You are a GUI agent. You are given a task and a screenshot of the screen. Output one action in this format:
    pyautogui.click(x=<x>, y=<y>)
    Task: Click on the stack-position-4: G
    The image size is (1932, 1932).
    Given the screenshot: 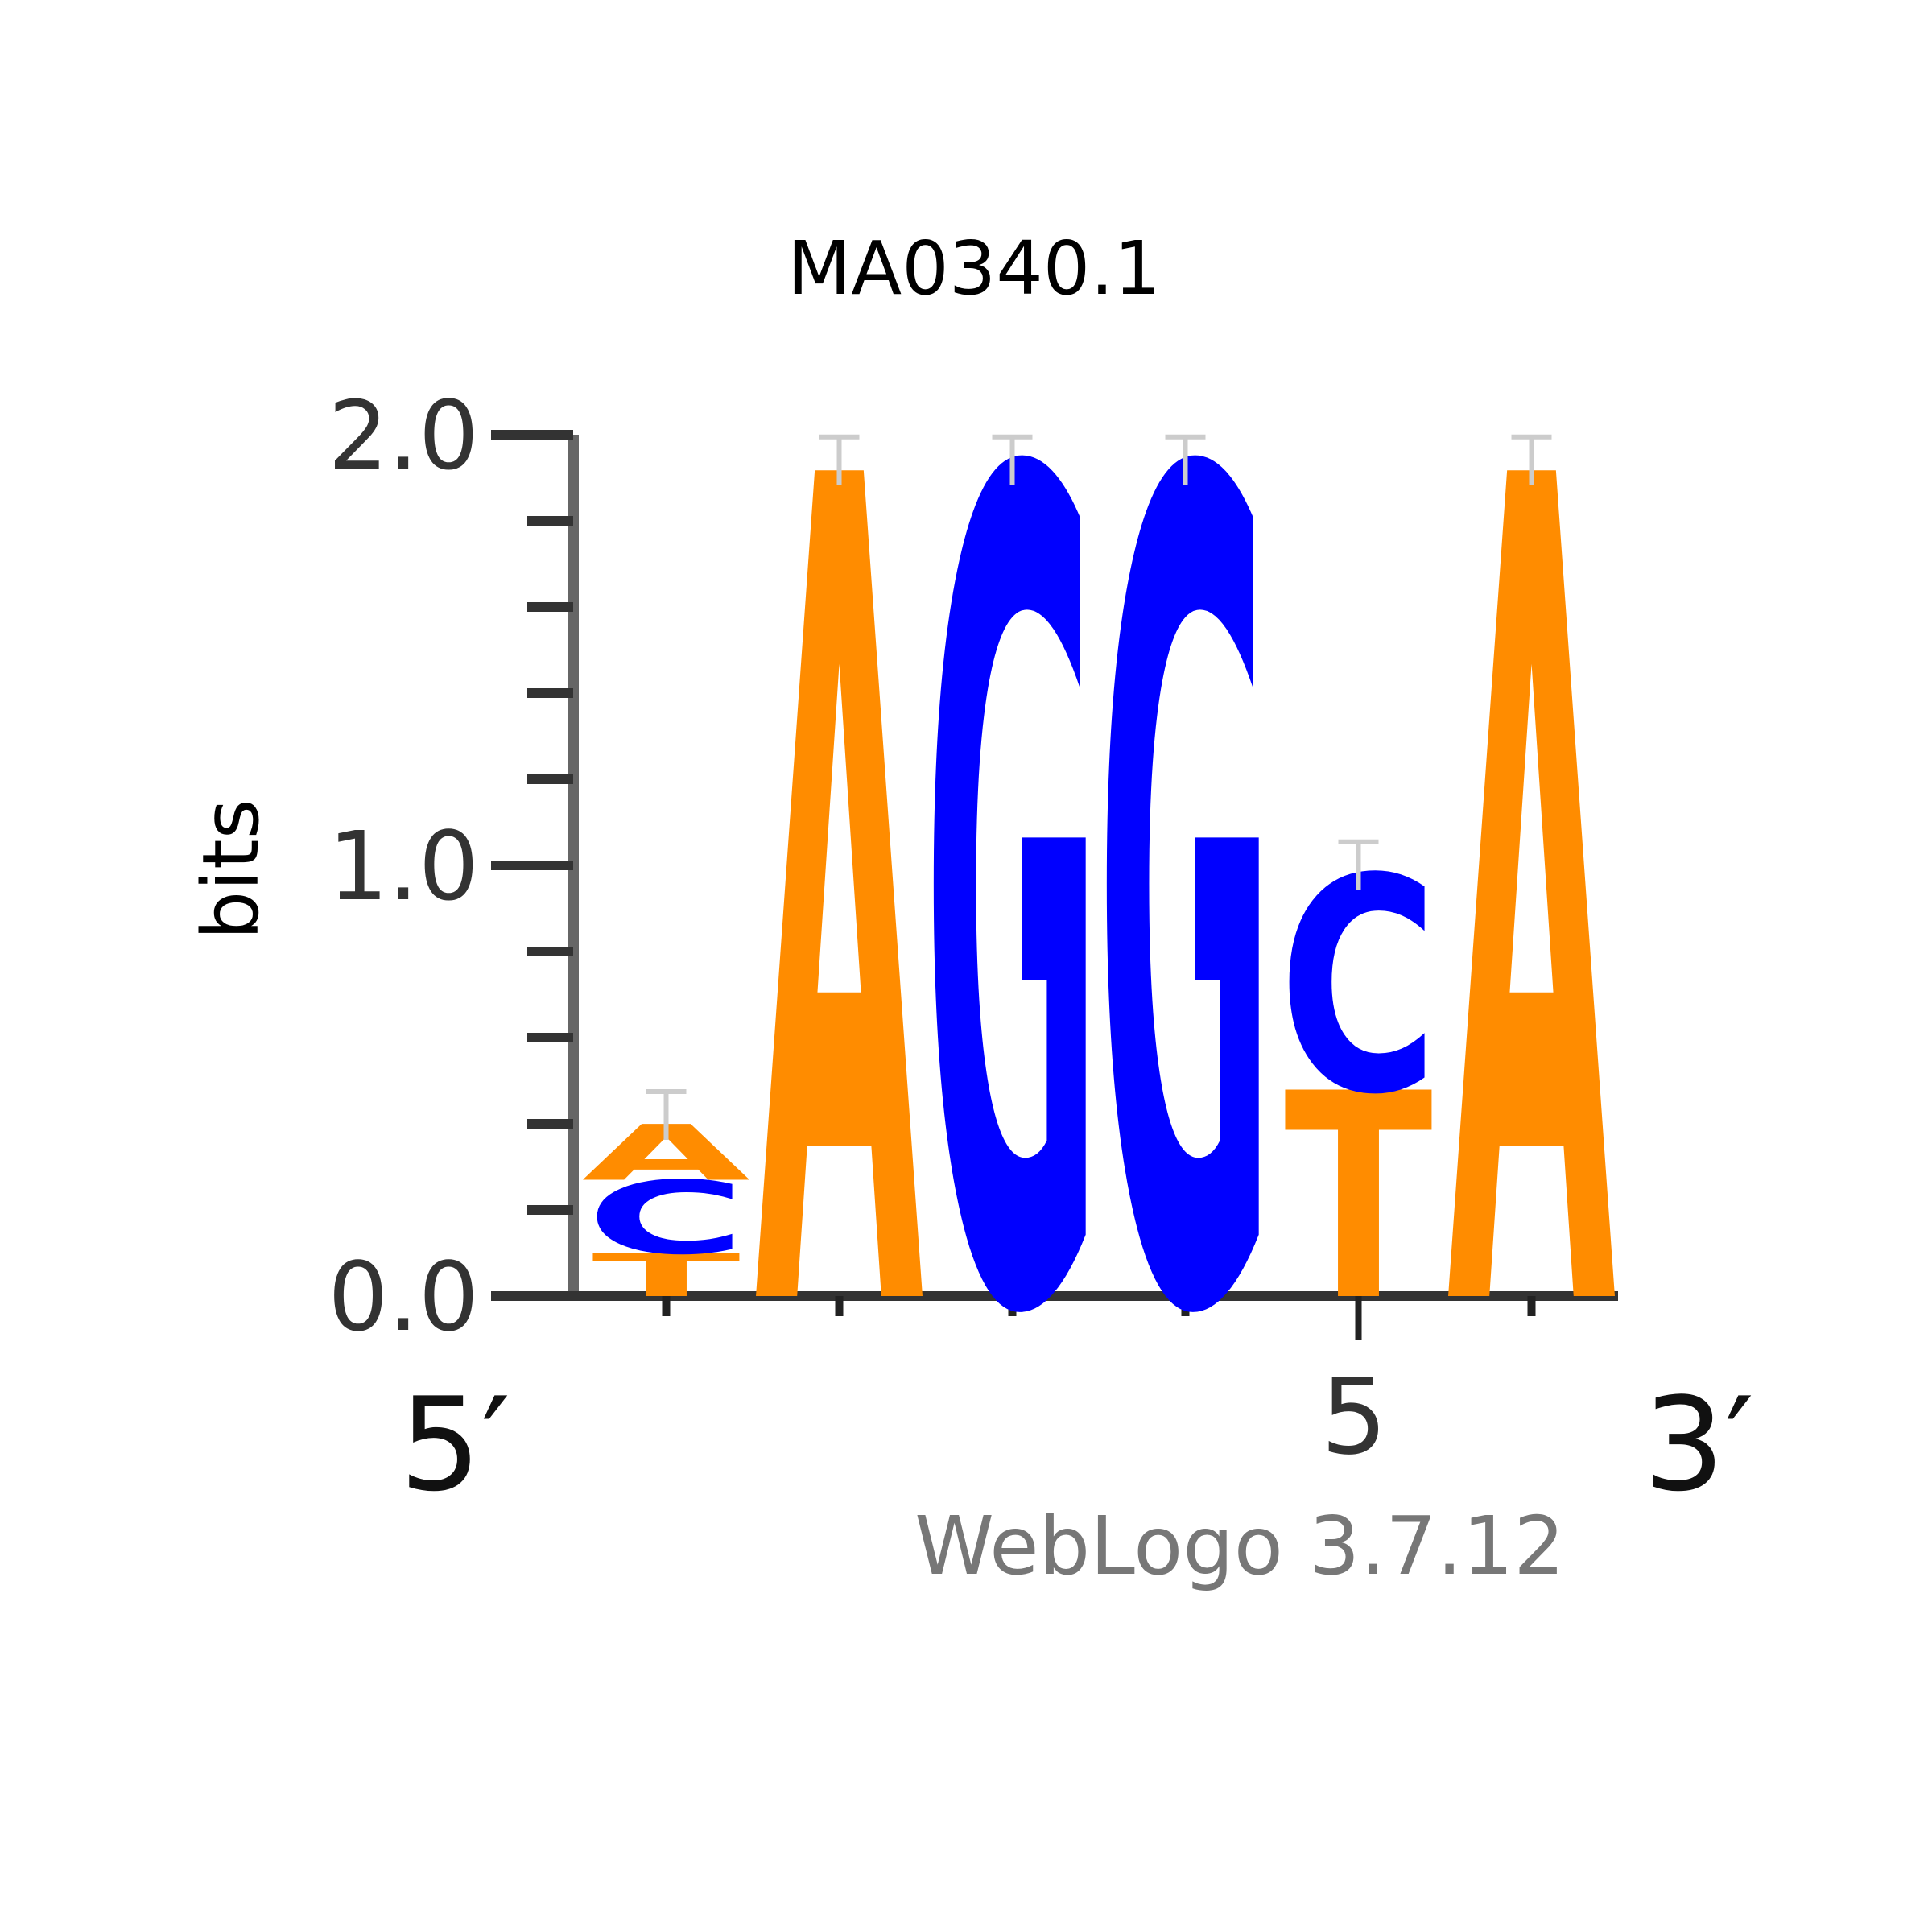 What is the action you would take?
    pyautogui.click(x=1185, y=903)
    